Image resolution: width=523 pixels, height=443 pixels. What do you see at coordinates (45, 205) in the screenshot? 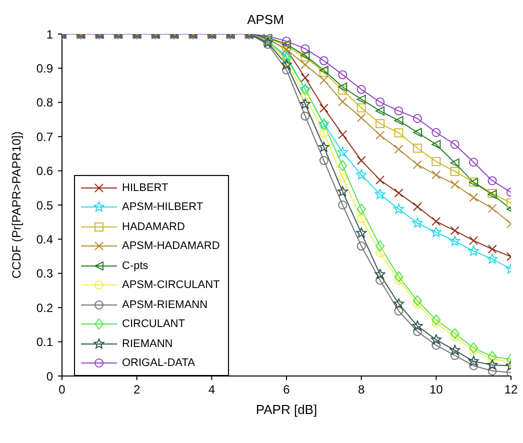
I see `y-tick-label: 0.5` at bounding box center [45, 205].